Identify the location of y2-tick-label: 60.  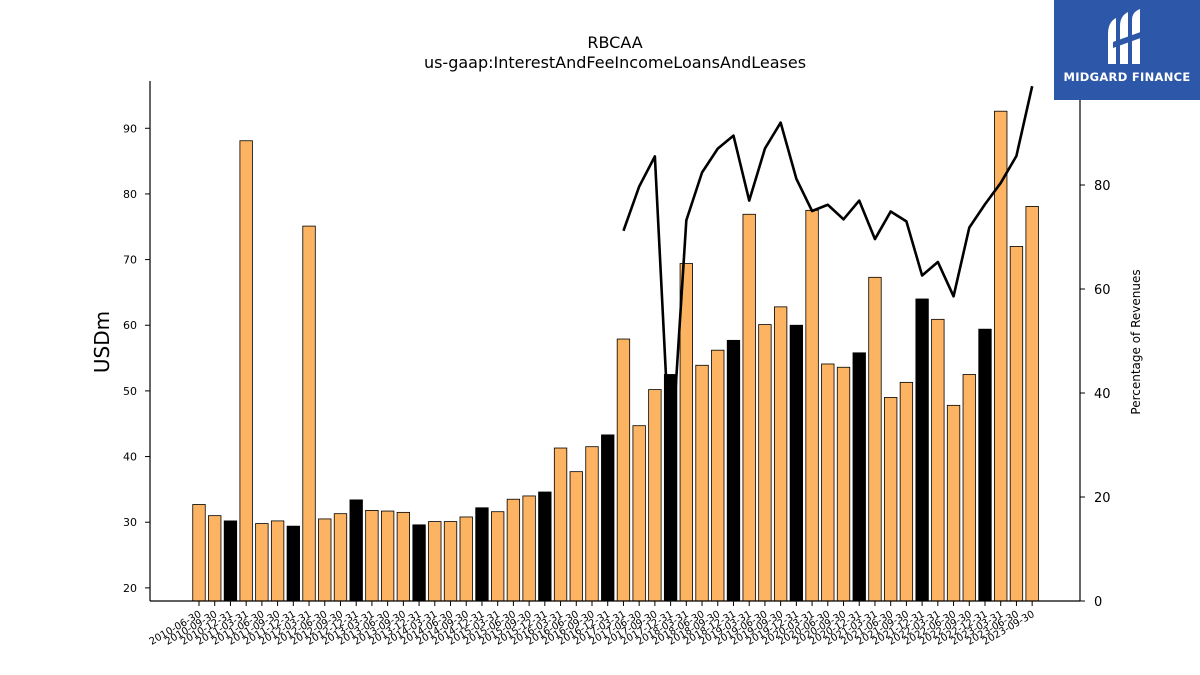
(1102, 290).